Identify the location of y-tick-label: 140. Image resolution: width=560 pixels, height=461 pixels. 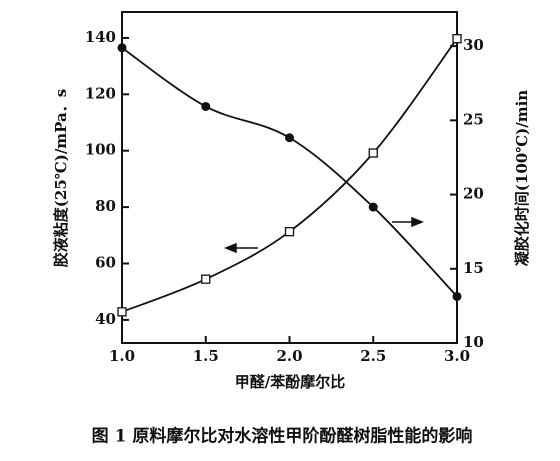
(100, 37).